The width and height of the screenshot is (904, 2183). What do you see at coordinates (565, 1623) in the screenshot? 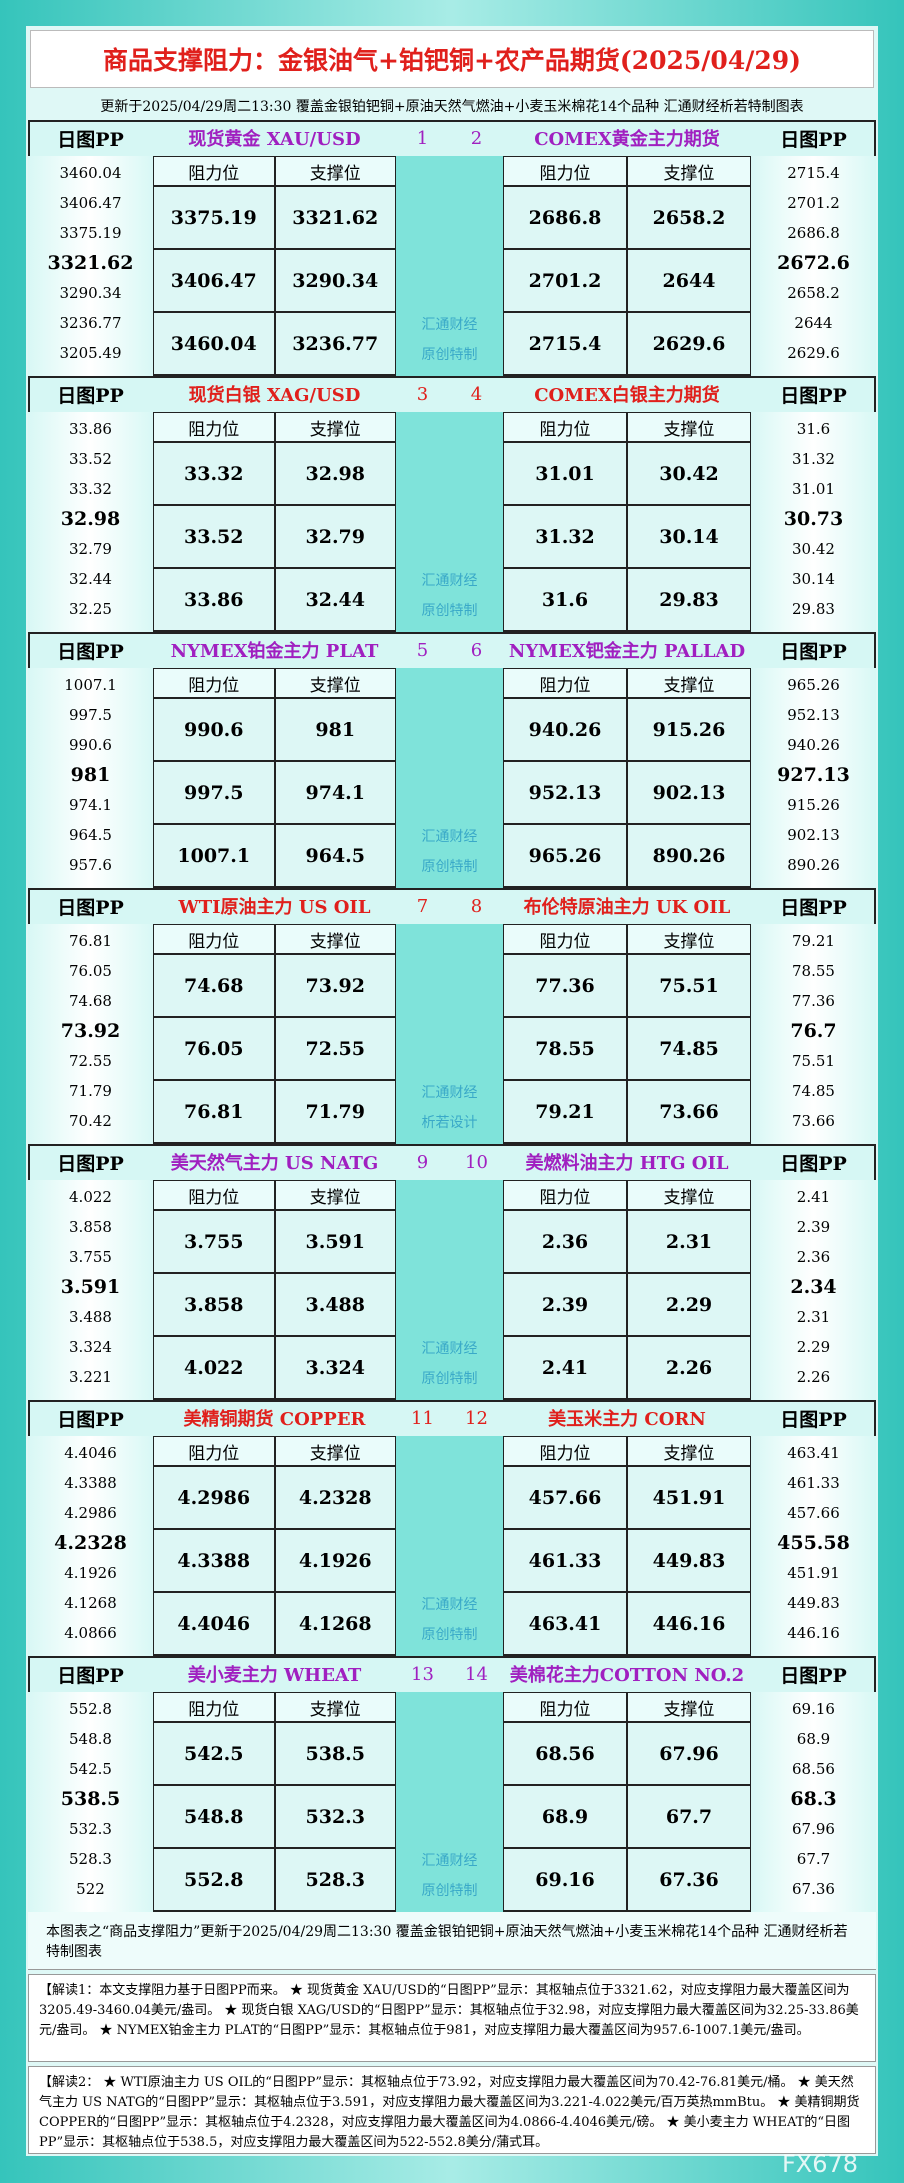
I see `level-cell: 463.41` at bounding box center [565, 1623].